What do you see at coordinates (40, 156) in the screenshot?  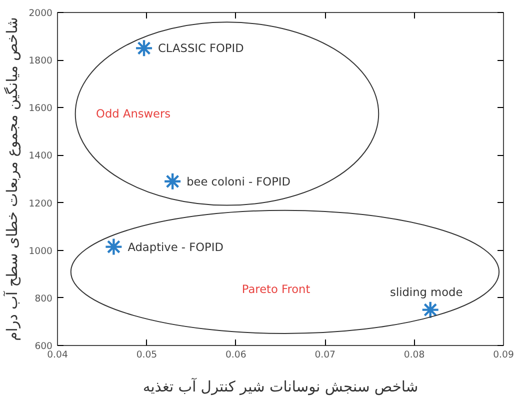 I see `y-tick-label: 1400` at bounding box center [40, 156].